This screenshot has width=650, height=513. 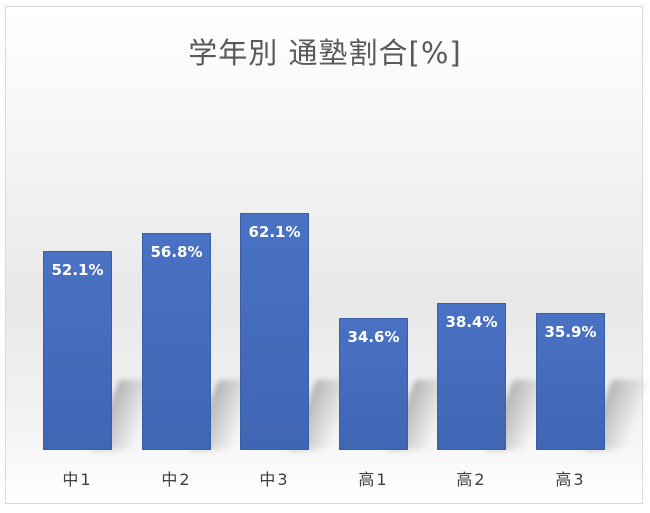 I want to click on data-label: 56.8%, so click(x=176, y=252).